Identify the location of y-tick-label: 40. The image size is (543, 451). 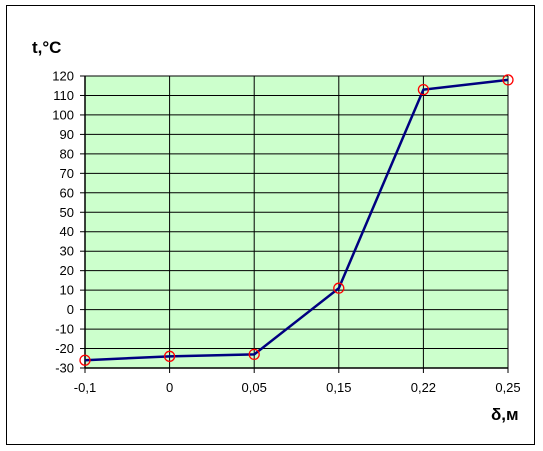
(67, 231).